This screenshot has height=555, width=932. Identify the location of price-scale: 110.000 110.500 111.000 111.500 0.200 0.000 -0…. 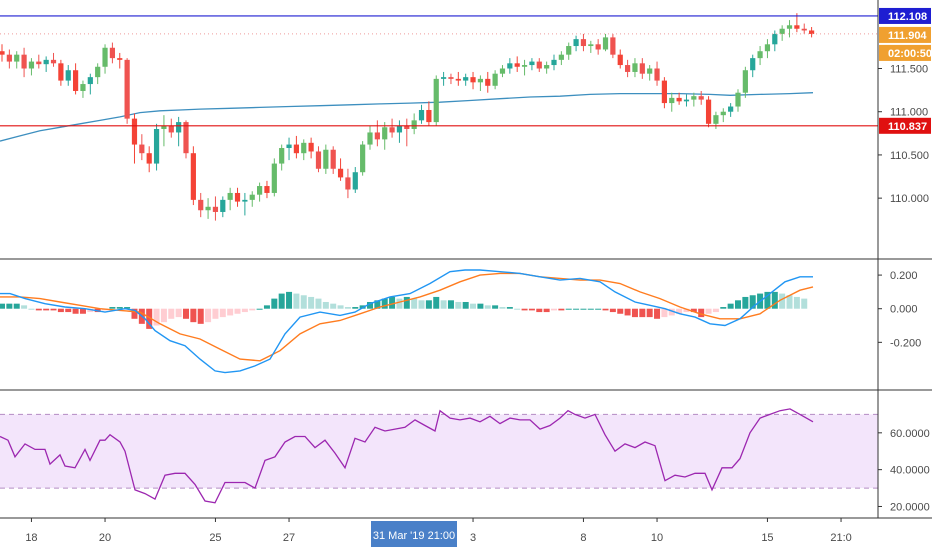
(904, 289).